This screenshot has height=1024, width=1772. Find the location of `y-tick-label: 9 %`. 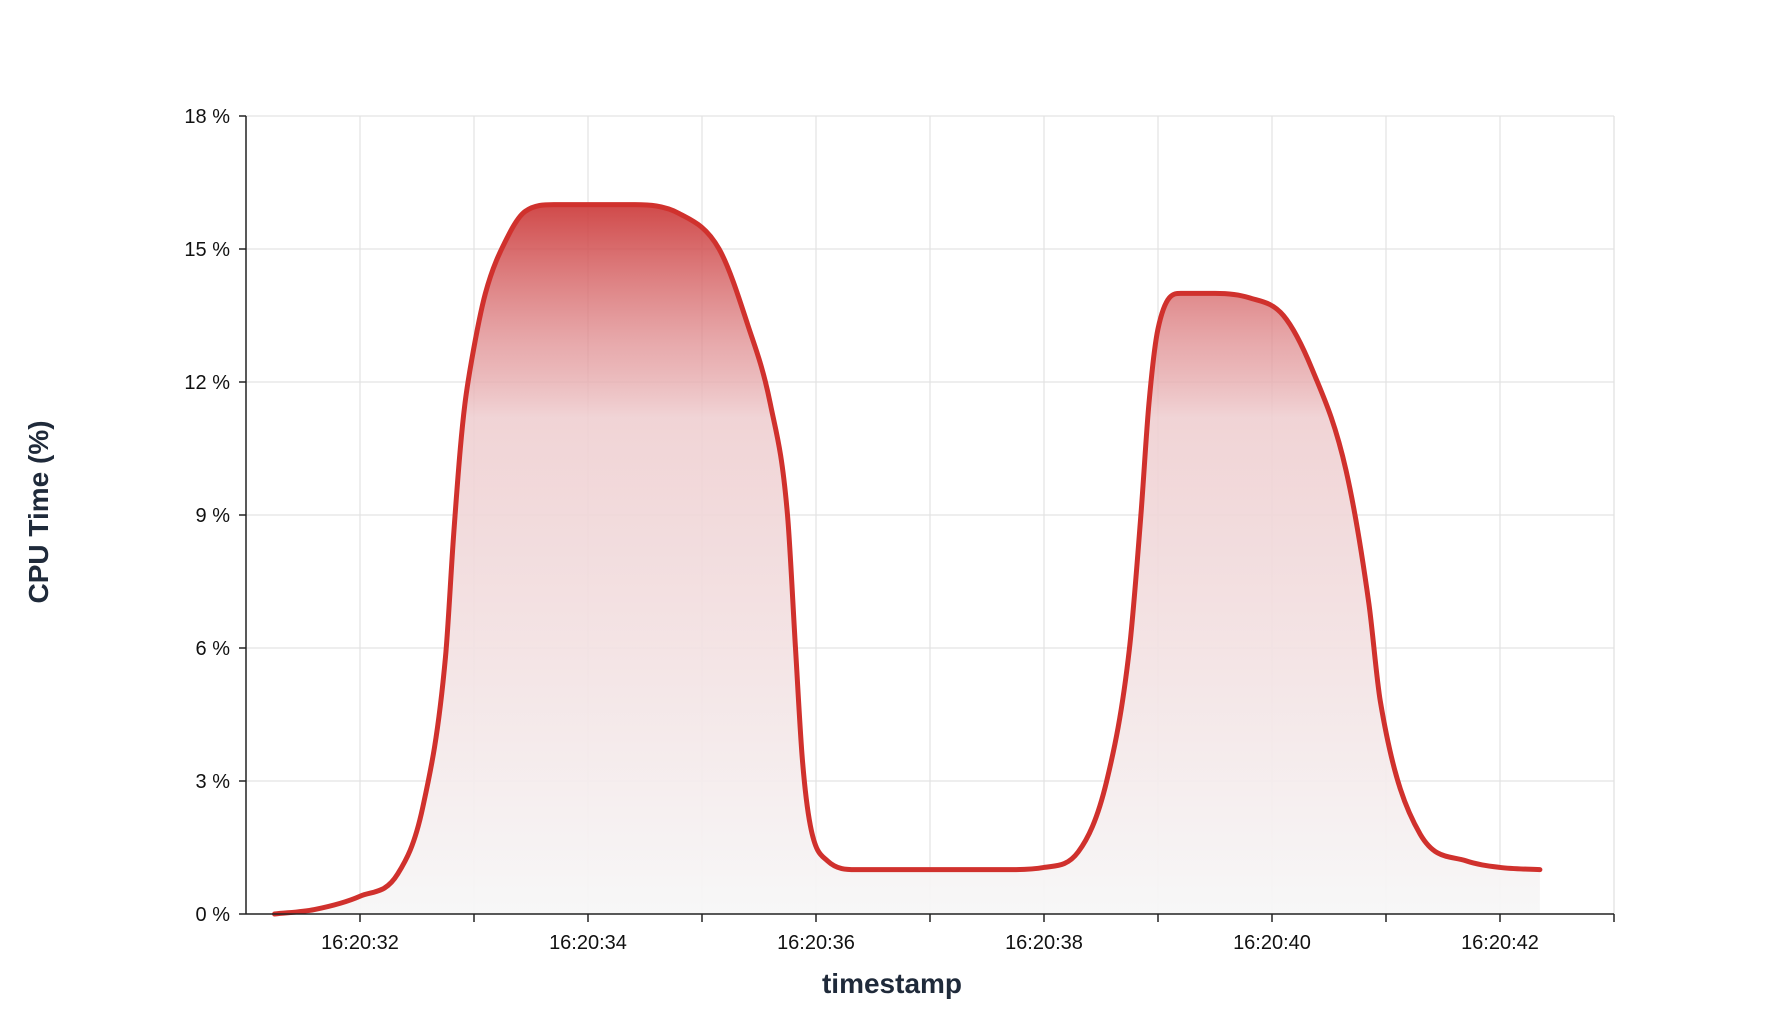

y-tick-label: 9 % is located at coordinates (213, 516).